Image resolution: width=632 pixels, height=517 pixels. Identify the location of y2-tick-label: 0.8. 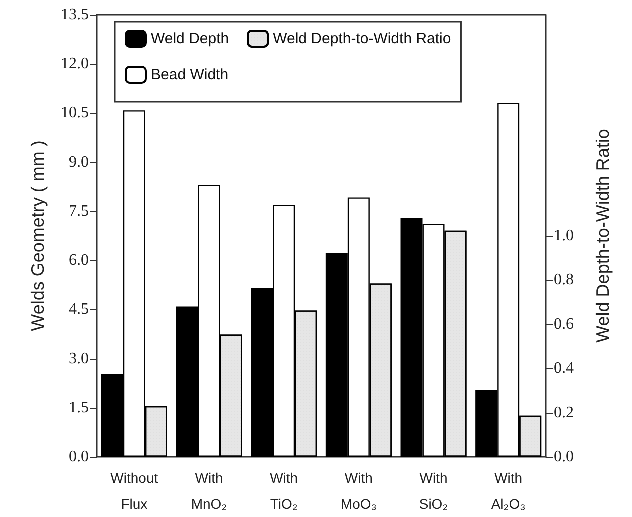
(564, 280).